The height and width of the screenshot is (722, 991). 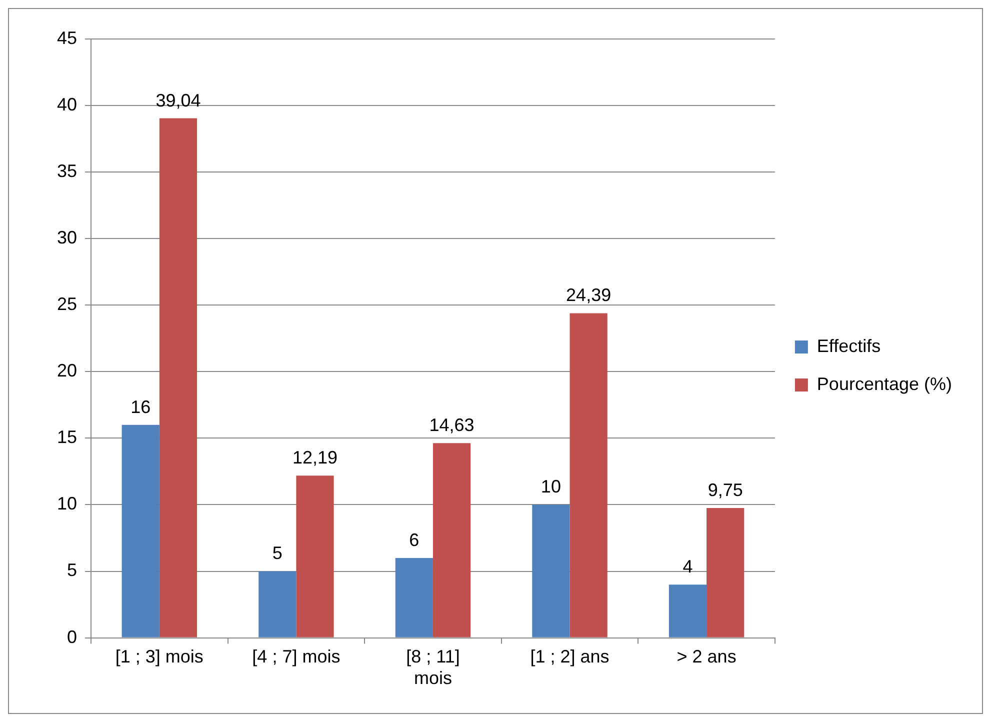 I want to click on data-label: 12,19, so click(x=315, y=458).